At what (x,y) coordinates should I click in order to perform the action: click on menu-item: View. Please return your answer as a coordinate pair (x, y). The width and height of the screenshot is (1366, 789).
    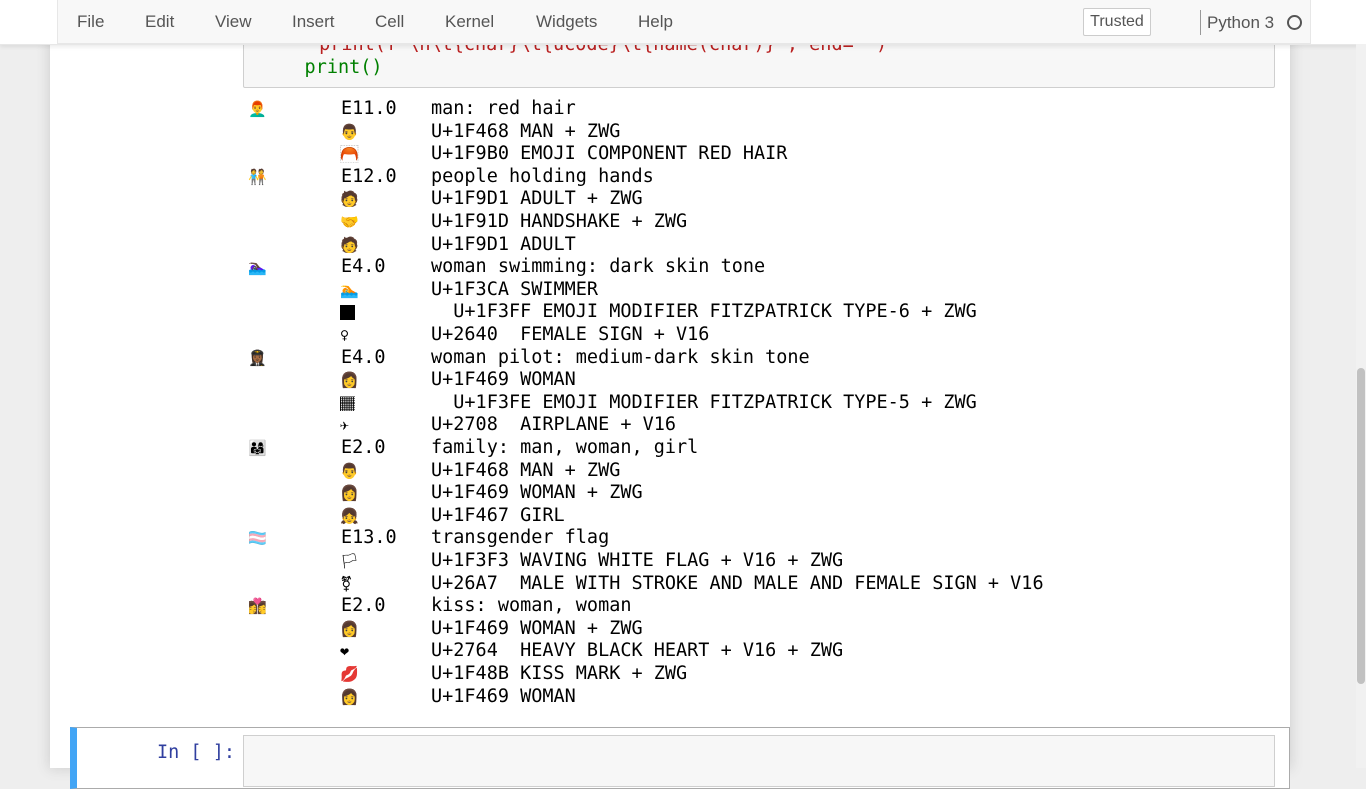
    Looking at the image, I should click on (233, 21).